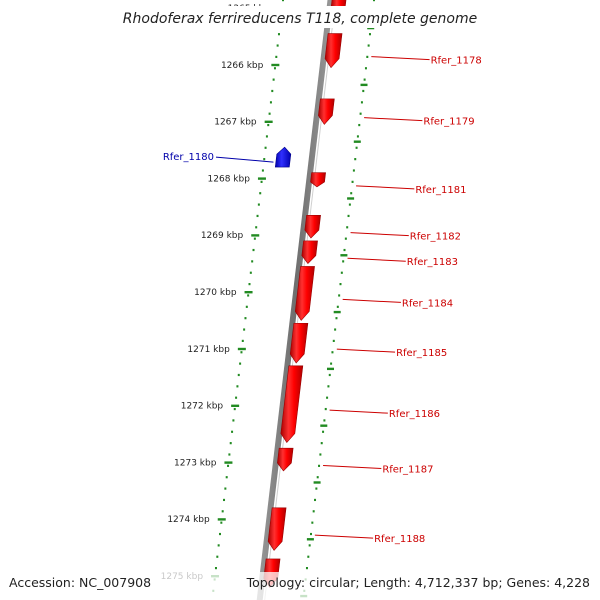 The width and height of the screenshot is (600, 600). Describe the element at coordinates (427, 303) in the screenshot. I see `gene-label: Rfer_1184` at that location.